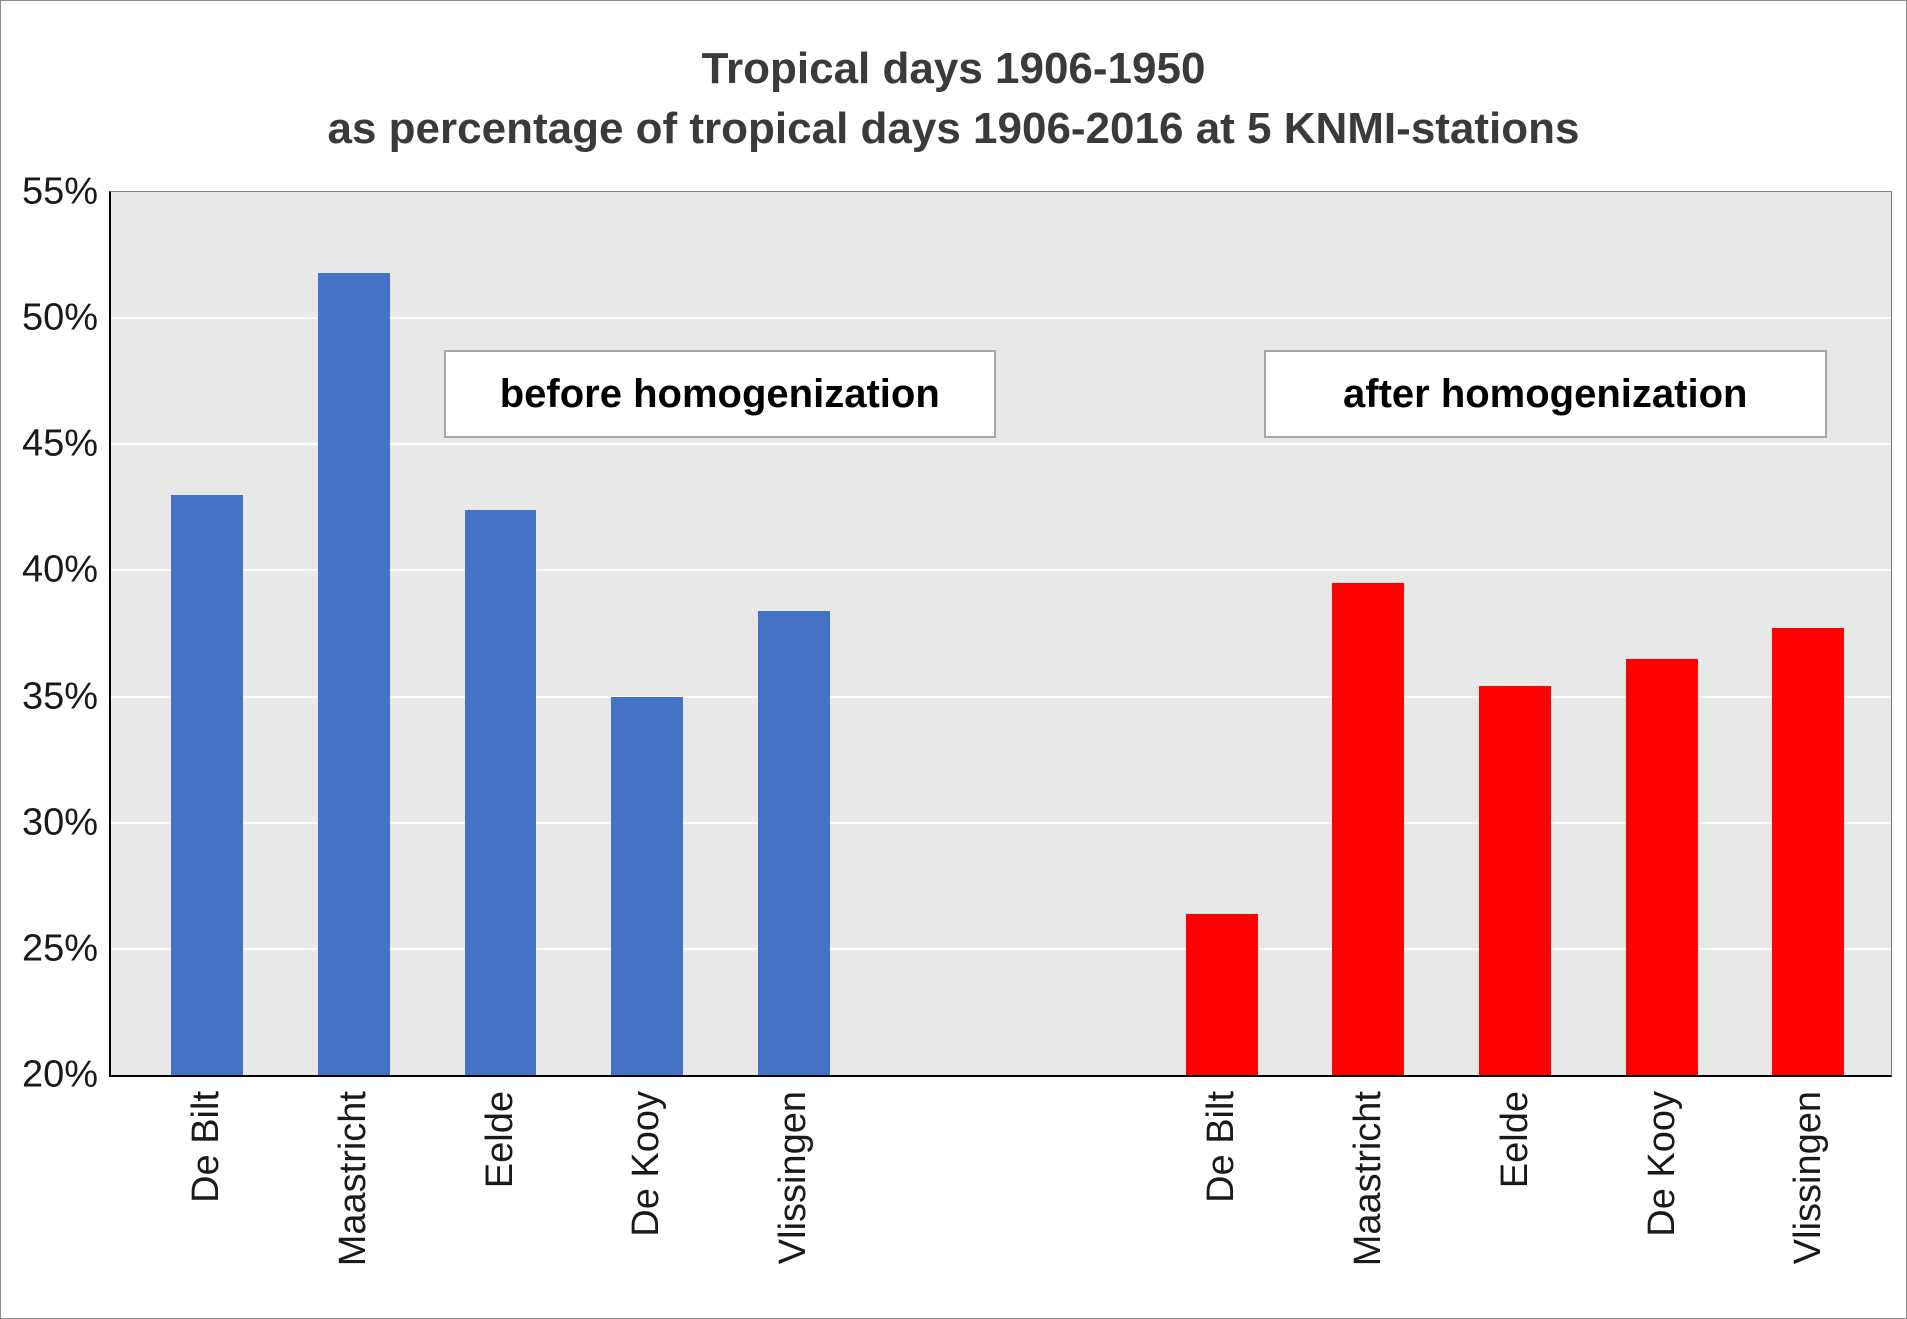  What do you see at coordinates (49, 633) in the screenshot?
I see `y-axis-labels: 20% 25% 30% 35% 40% 45% 50% 55%` at bounding box center [49, 633].